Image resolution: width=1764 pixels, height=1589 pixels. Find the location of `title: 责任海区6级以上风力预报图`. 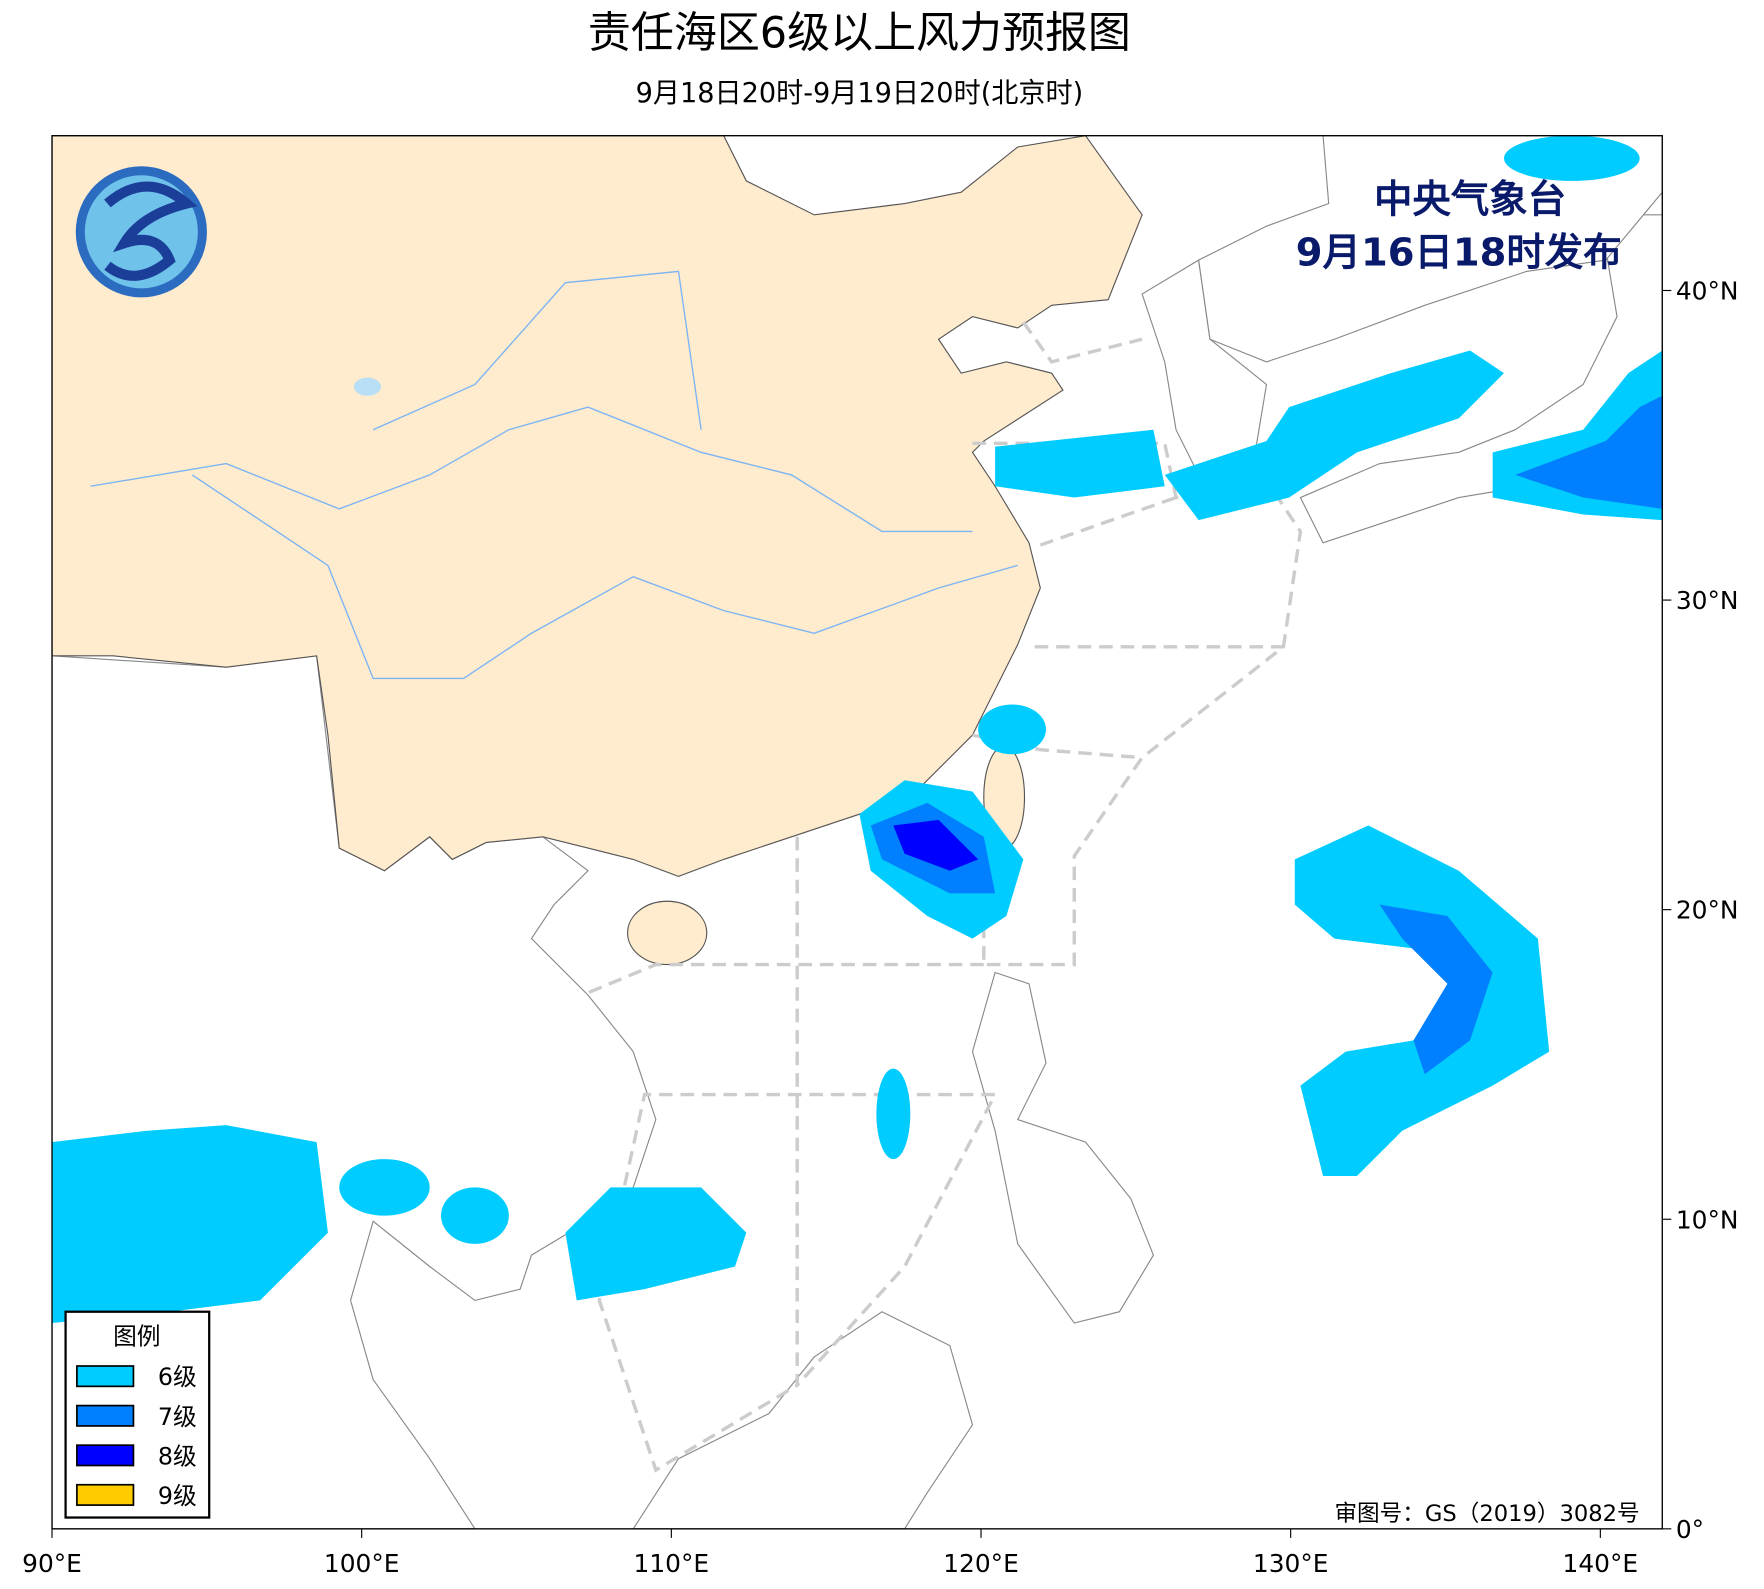

title: 责任海区6级以上风力预报图 is located at coordinates (859, 33).